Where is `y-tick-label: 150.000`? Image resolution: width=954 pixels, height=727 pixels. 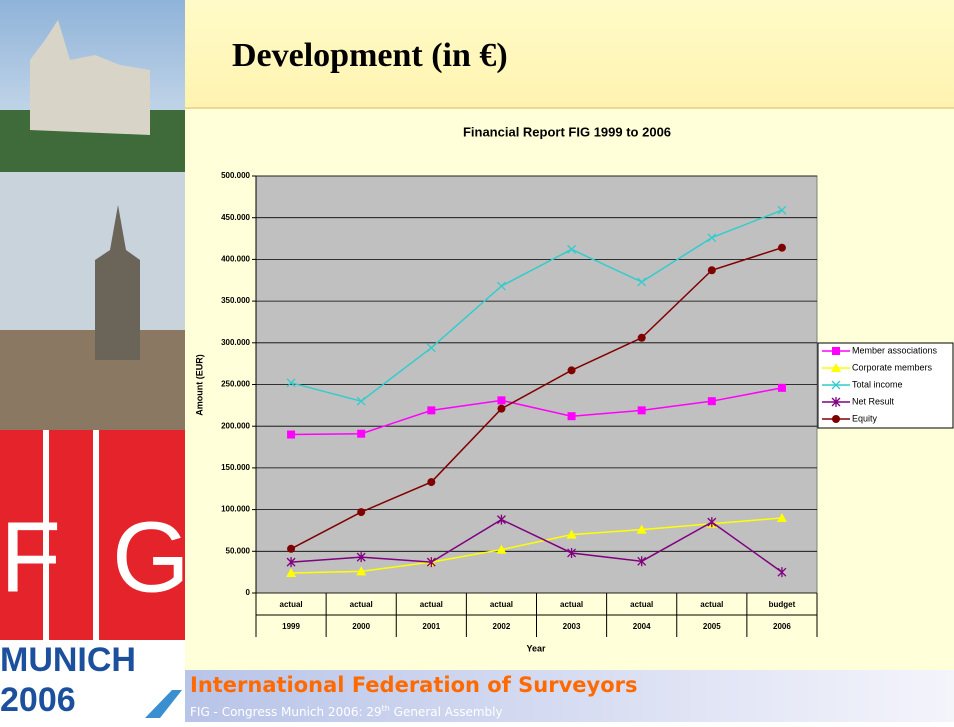
y-tick-label: 150.000 is located at coordinates (235, 467).